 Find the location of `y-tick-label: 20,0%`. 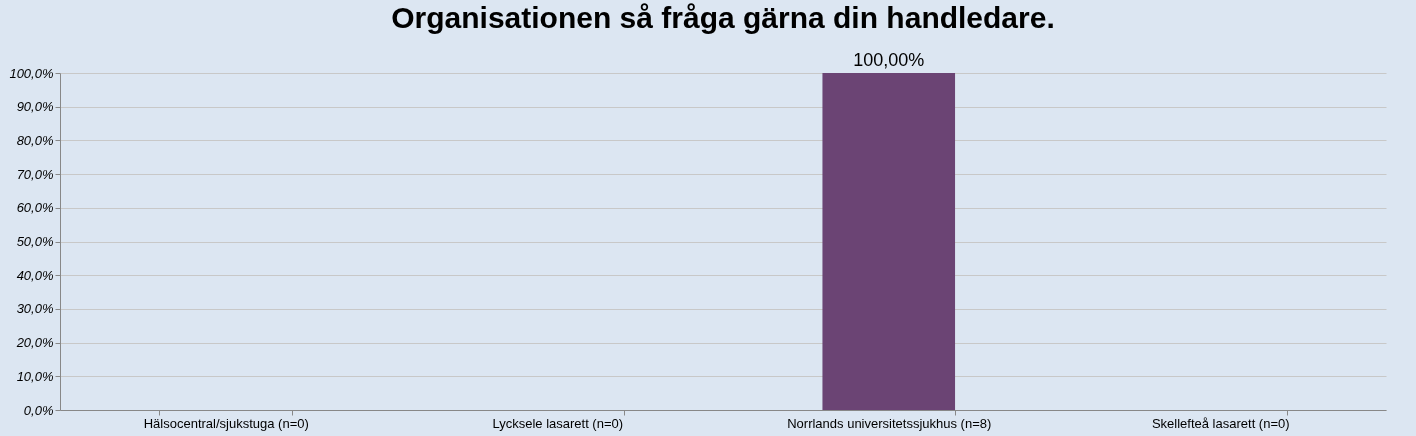

y-tick-label: 20,0% is located at coordinates (34, 343).